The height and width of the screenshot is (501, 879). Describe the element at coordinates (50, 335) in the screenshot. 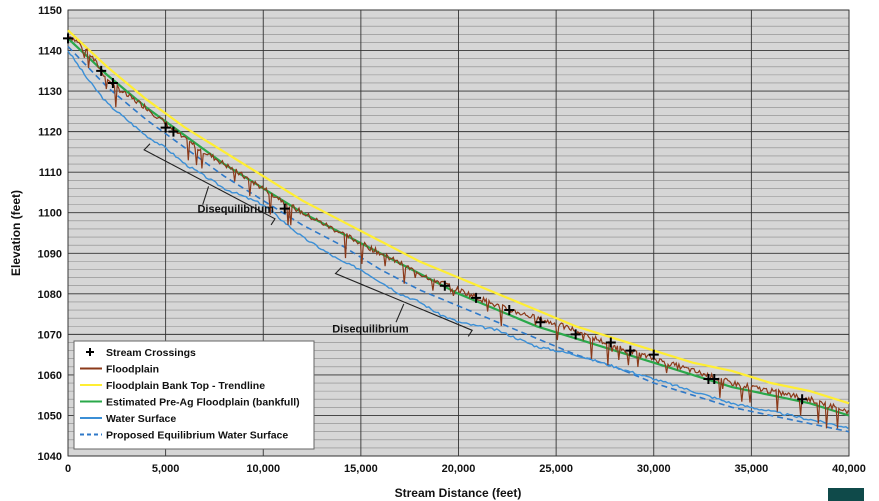

I see `y-tick-label: 1070` at that location.